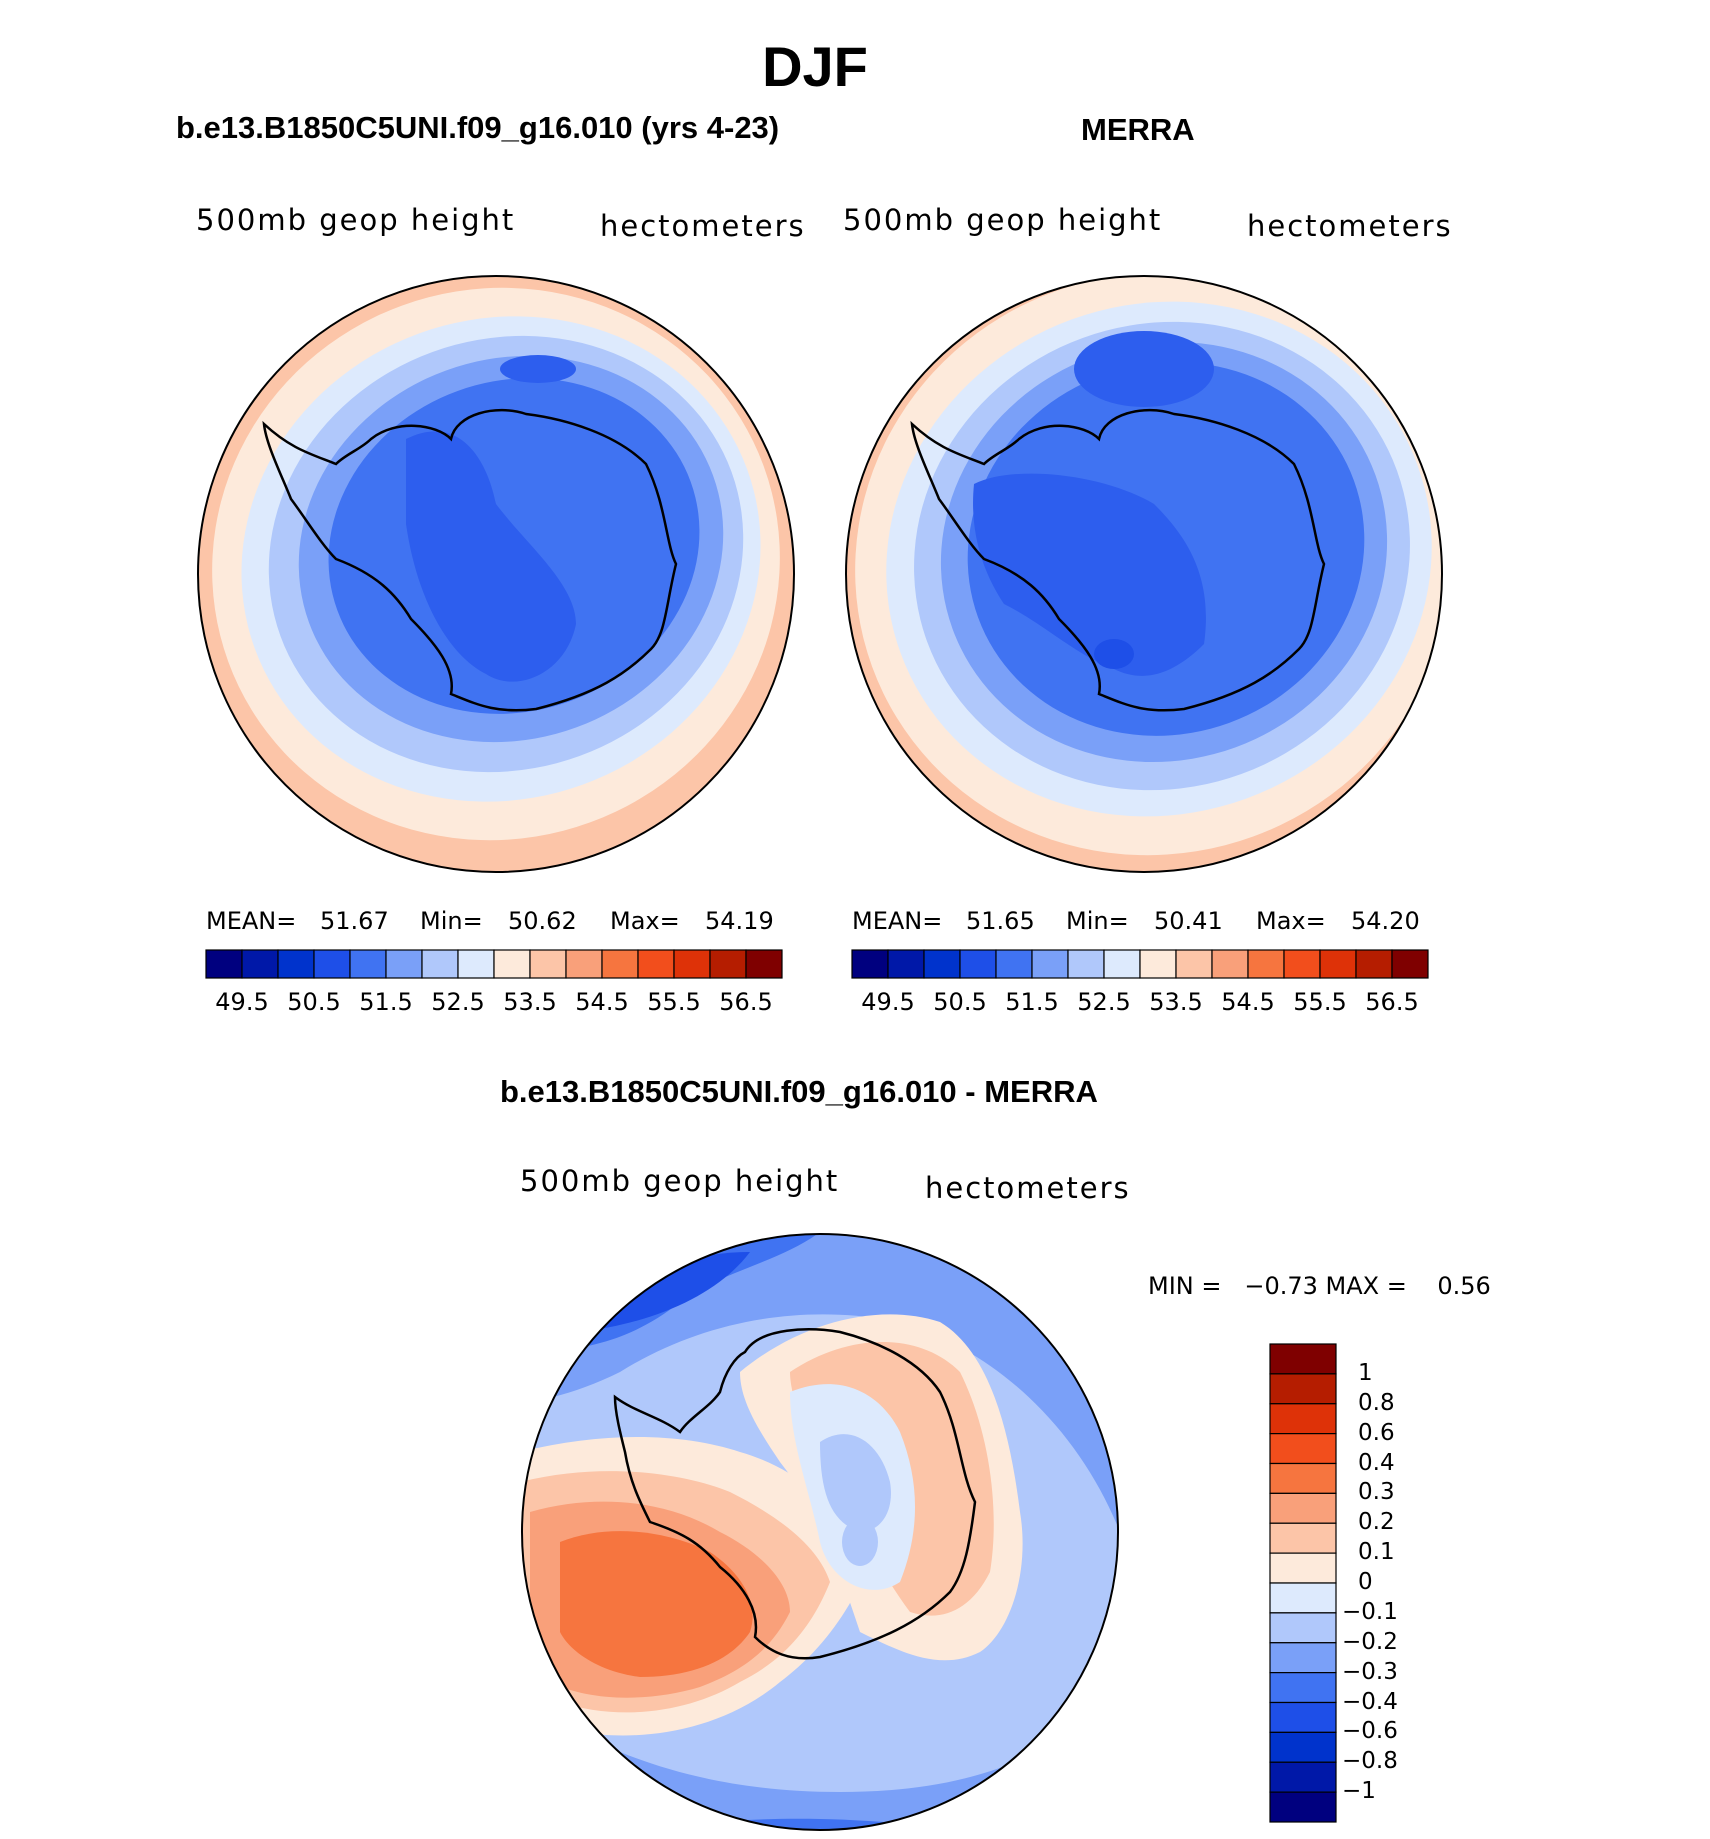  Describe the element at coordinates (645, 921) in the screenshot. I see `left-max-label: Max=` at that location.